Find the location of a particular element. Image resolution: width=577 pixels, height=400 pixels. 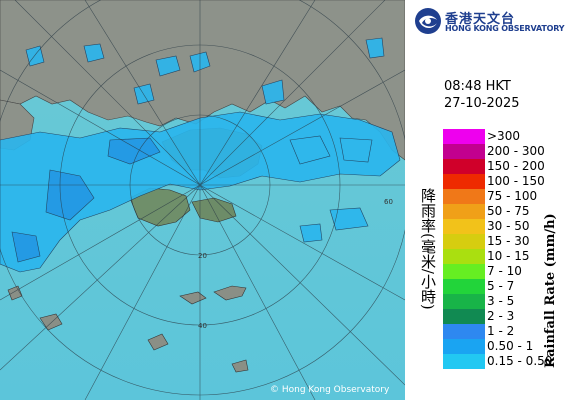

legend-color-bar is located at coordinates (464, 249).